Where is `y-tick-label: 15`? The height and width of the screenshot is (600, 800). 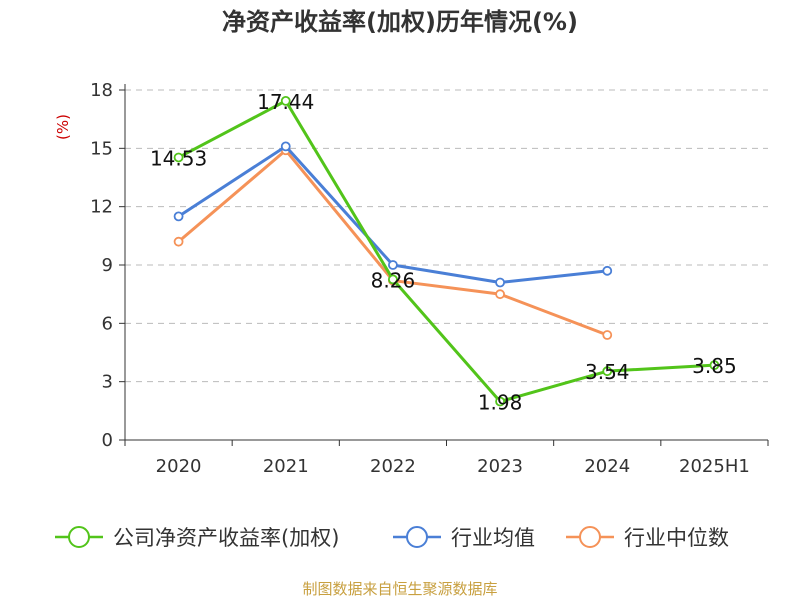
y-tick-label: 15 is located at coordinates (101, 148).